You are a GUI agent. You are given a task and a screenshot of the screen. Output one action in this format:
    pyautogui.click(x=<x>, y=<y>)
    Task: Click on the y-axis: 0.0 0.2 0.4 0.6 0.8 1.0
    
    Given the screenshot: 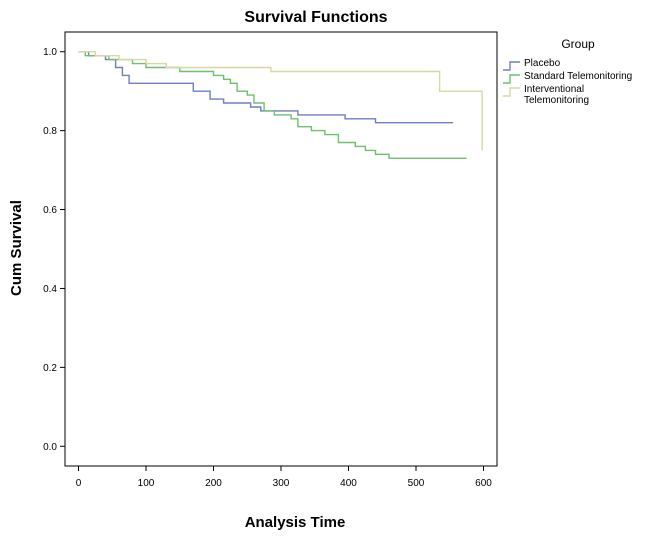 What is the action you would take?
    pyautogui.click(x=54, y=250)
    